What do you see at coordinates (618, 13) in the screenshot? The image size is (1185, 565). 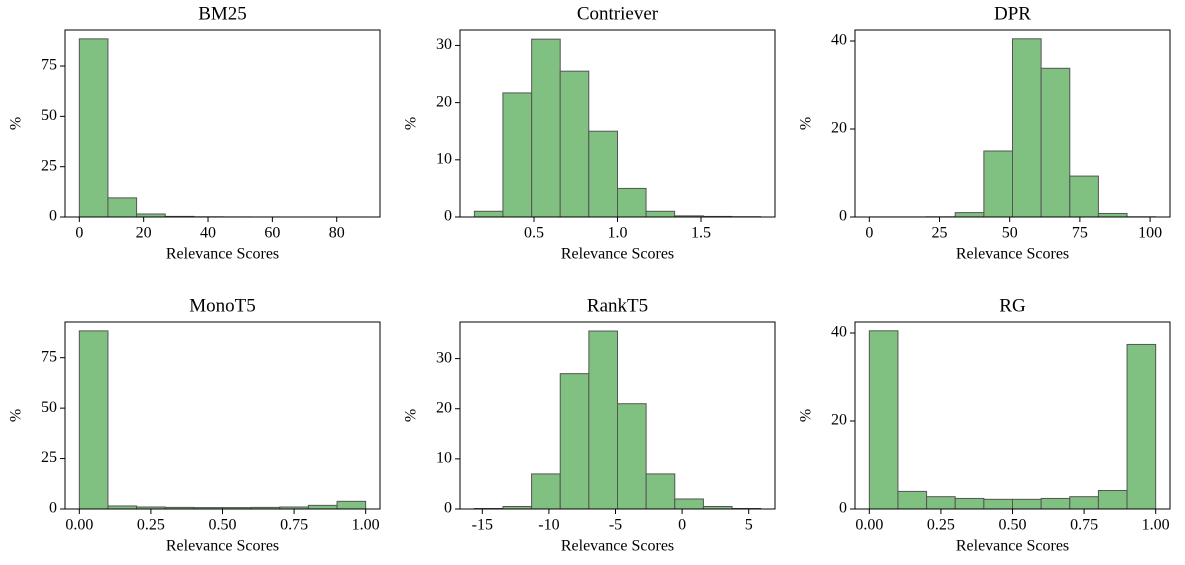 I see `chart-title: Contriever` at bounding box center [618, 13].